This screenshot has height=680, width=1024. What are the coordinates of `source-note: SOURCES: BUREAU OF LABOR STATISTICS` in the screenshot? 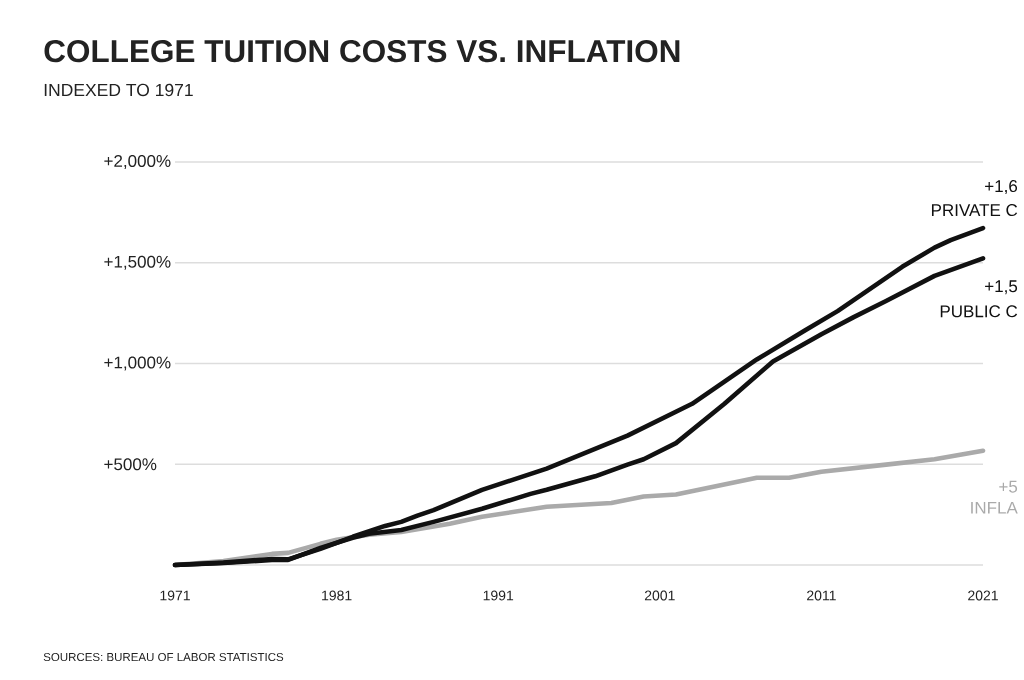 It's located at (163, 657).